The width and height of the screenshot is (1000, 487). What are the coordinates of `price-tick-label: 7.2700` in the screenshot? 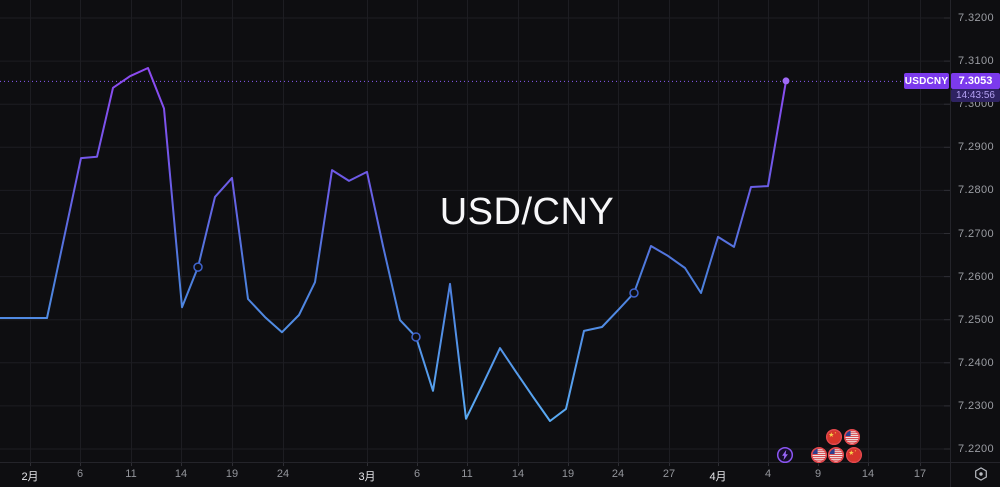 It's located at (976, 233).